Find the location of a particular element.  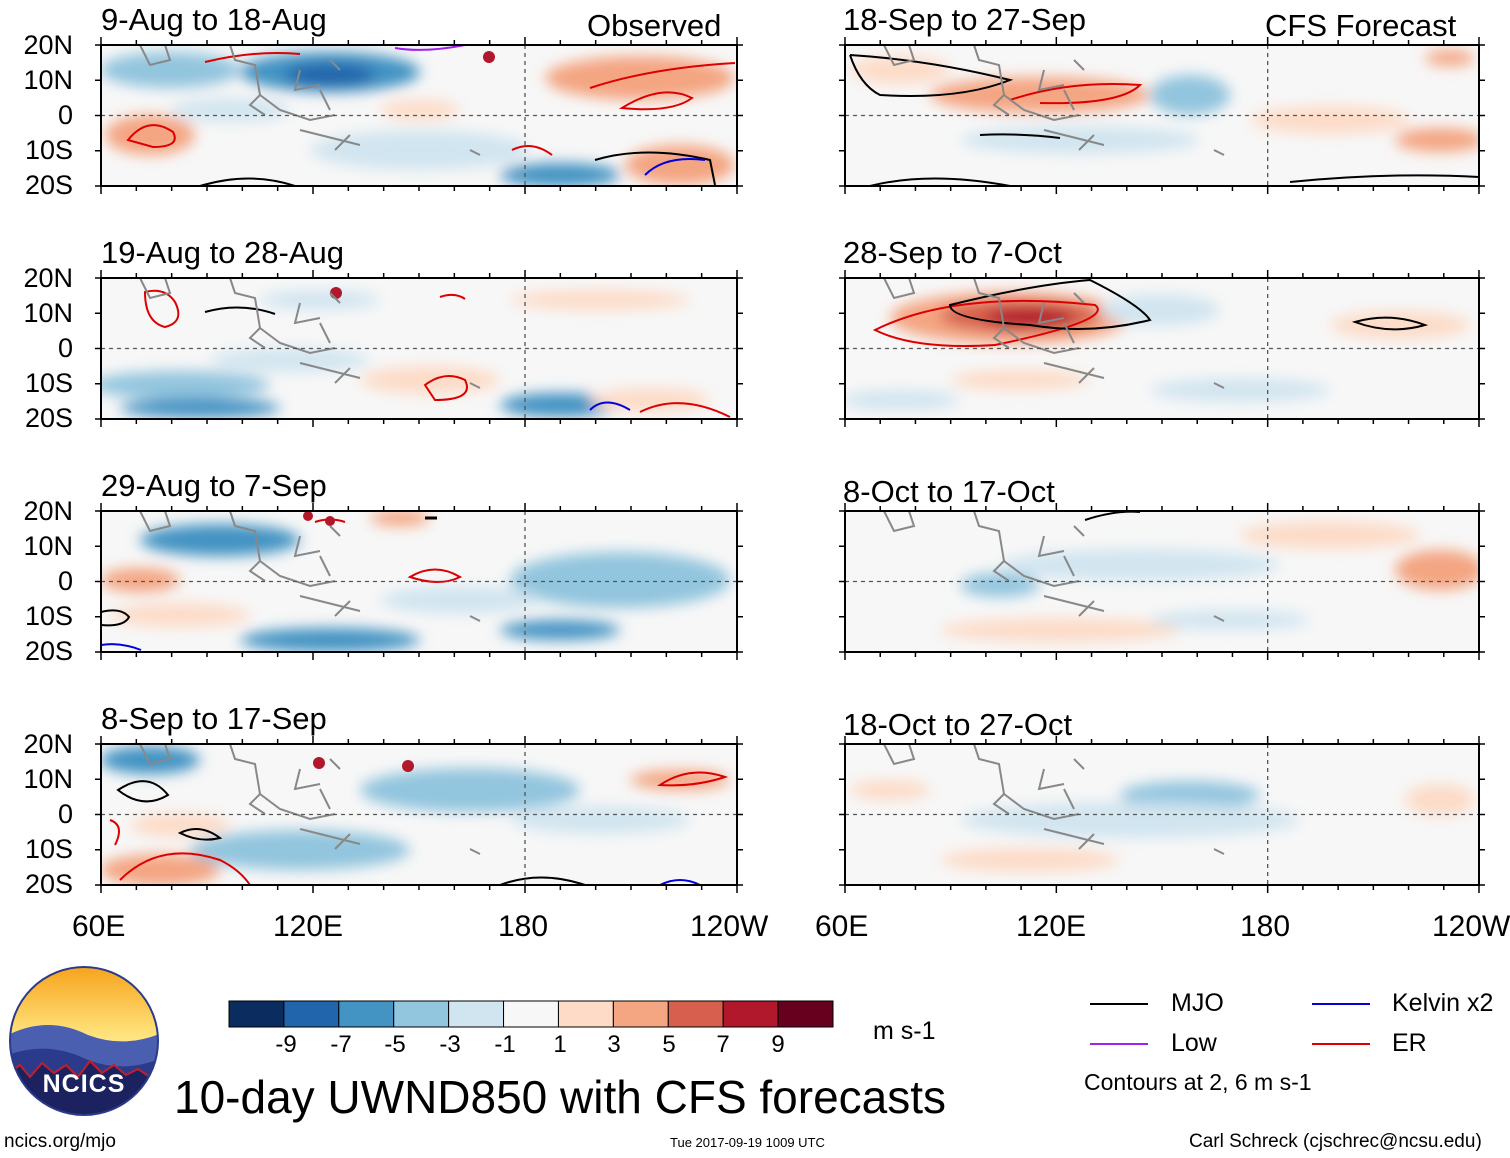

panel-title-3: 29-Aug to 7-Sep is located at coordinates (214, 485).